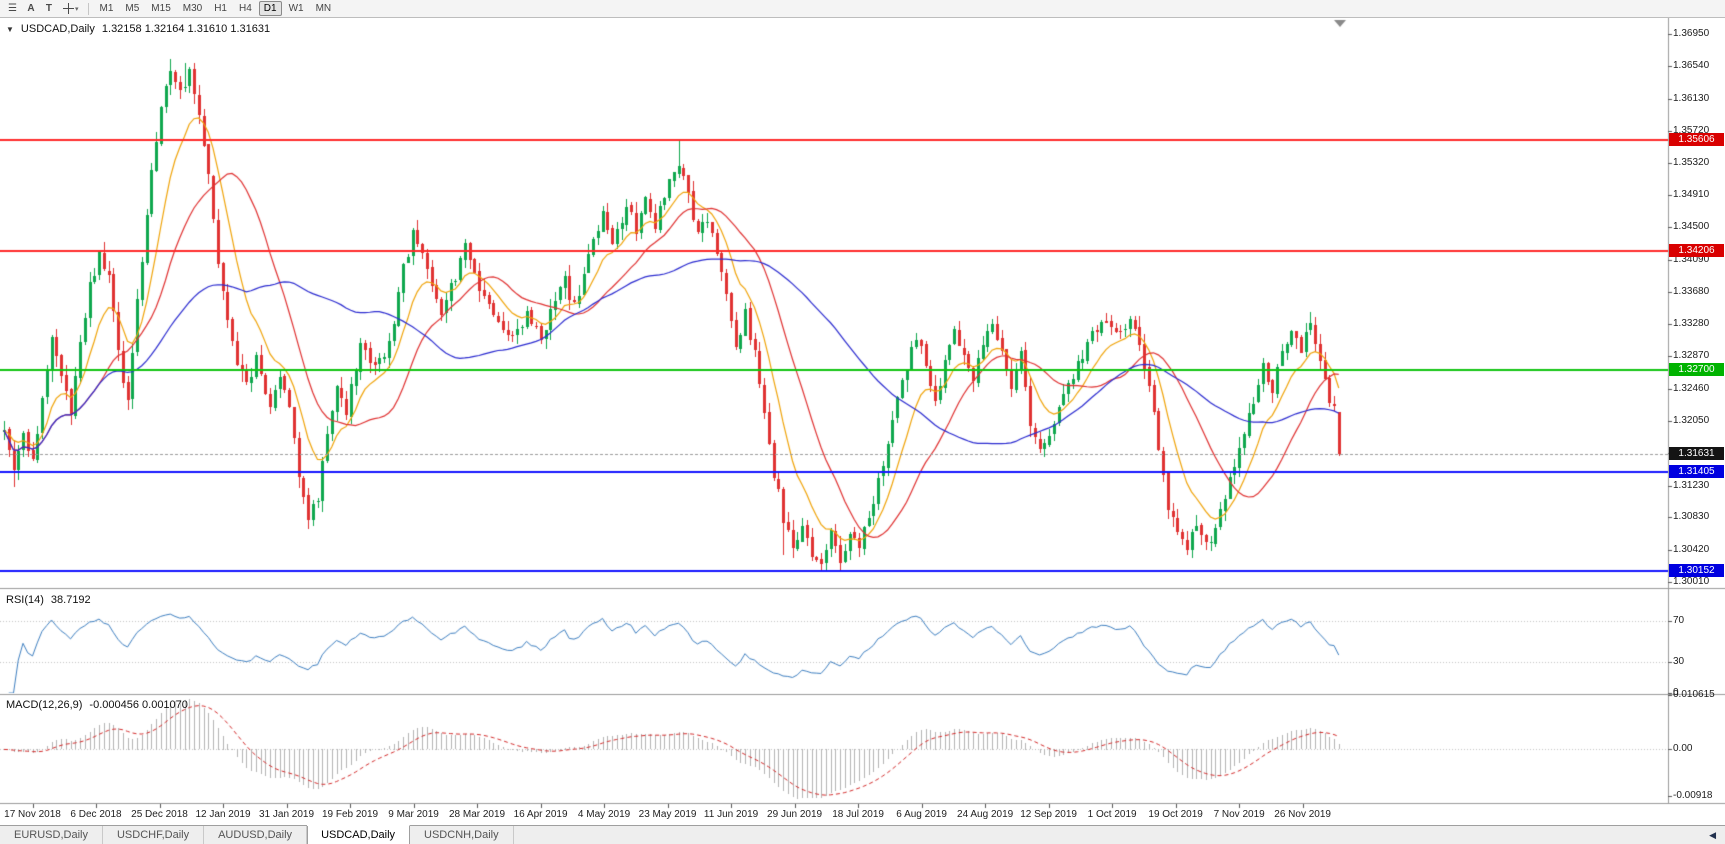 This screenshot has height=844, width=1725. What do you see at coordinates (323, 8) in the screenshot?
I see `timeframe-button-mn: MN` at bounding box center [323, 8].